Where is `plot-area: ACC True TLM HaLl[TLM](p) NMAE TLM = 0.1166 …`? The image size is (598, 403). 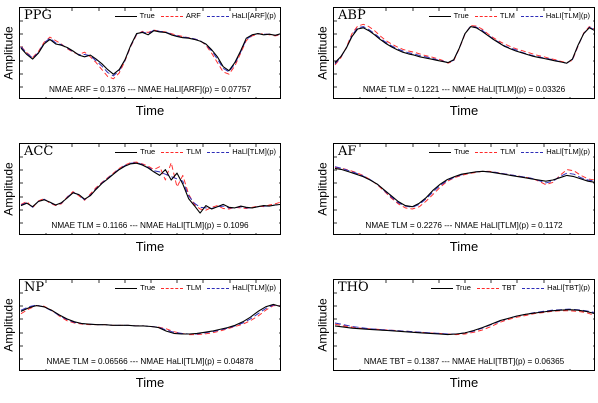
plot-area: ACC True TLM HaLl[TLM](p) NMAE TLM = 0.1166 … is located at coordinates (150, 189).